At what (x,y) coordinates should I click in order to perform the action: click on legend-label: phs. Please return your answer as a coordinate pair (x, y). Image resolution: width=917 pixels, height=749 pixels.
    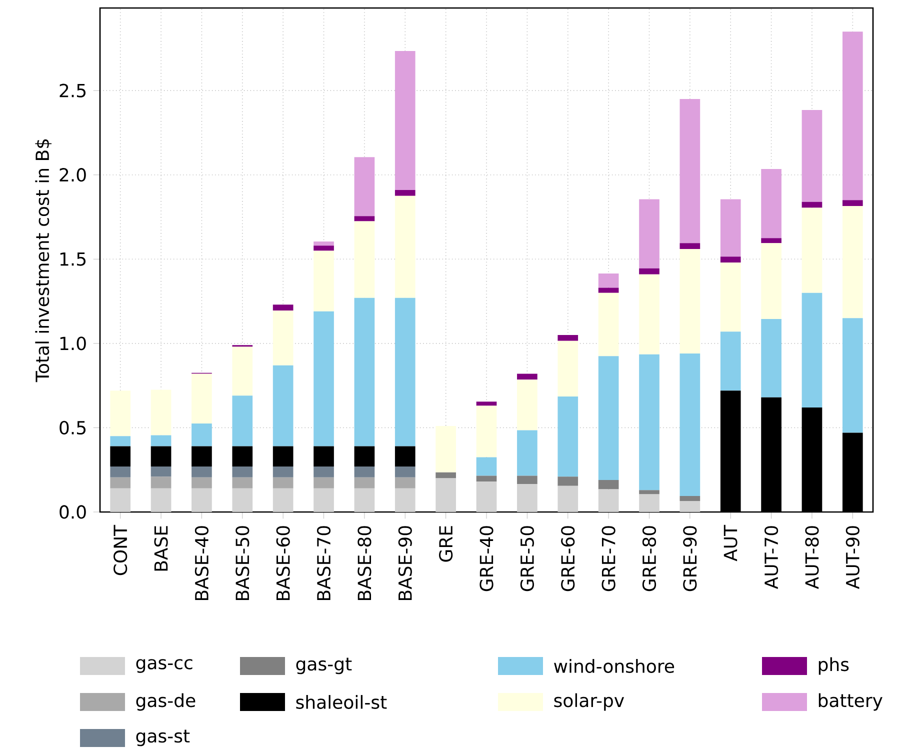
    Looking at the image, I should click on (833, 666).